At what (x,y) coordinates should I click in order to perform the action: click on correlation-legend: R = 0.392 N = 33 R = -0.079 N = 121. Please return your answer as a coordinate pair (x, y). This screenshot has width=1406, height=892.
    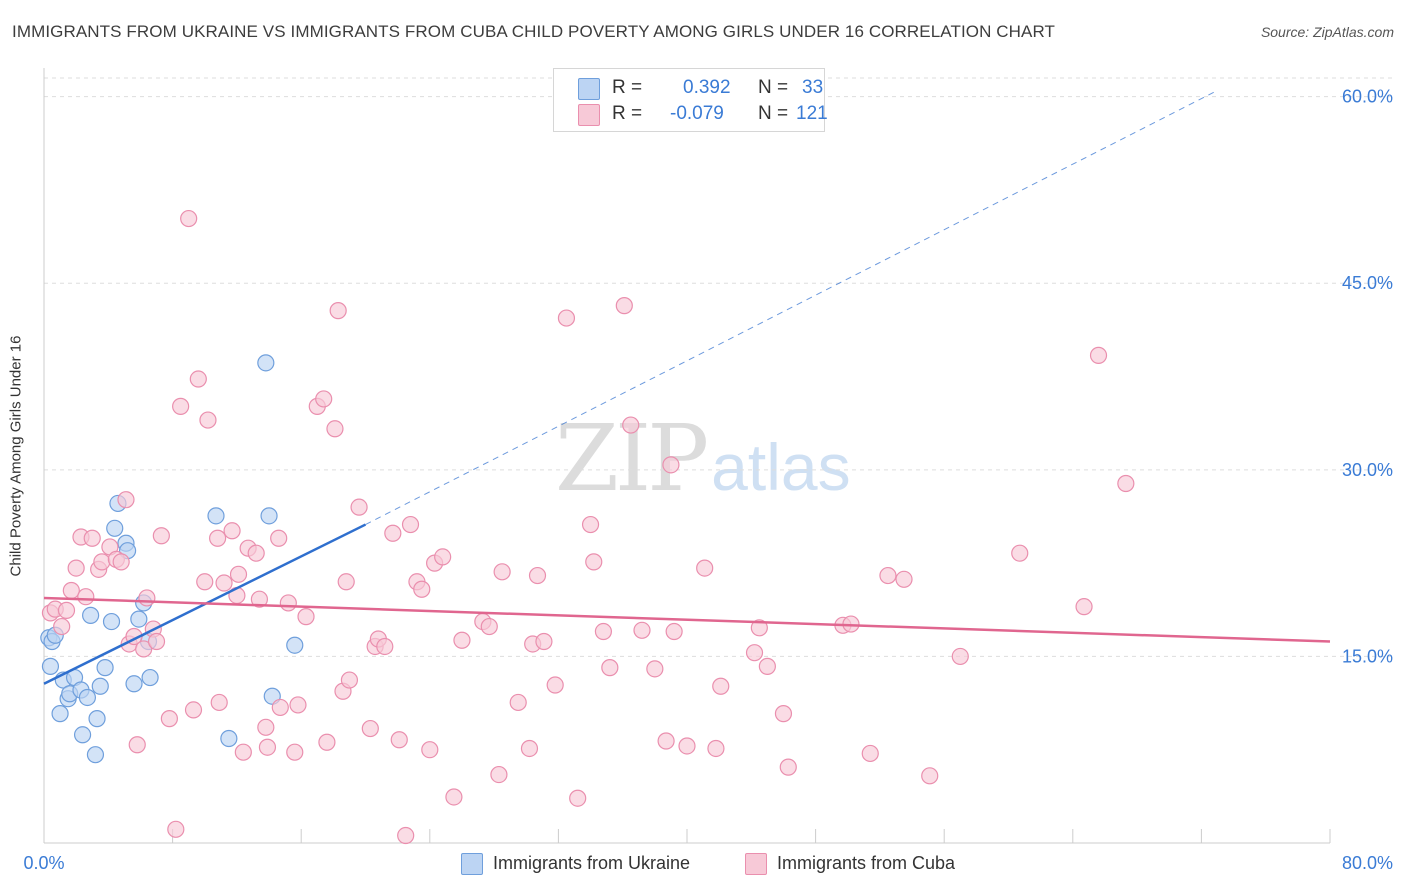
    Looking at the image, I should click on (690, 100).